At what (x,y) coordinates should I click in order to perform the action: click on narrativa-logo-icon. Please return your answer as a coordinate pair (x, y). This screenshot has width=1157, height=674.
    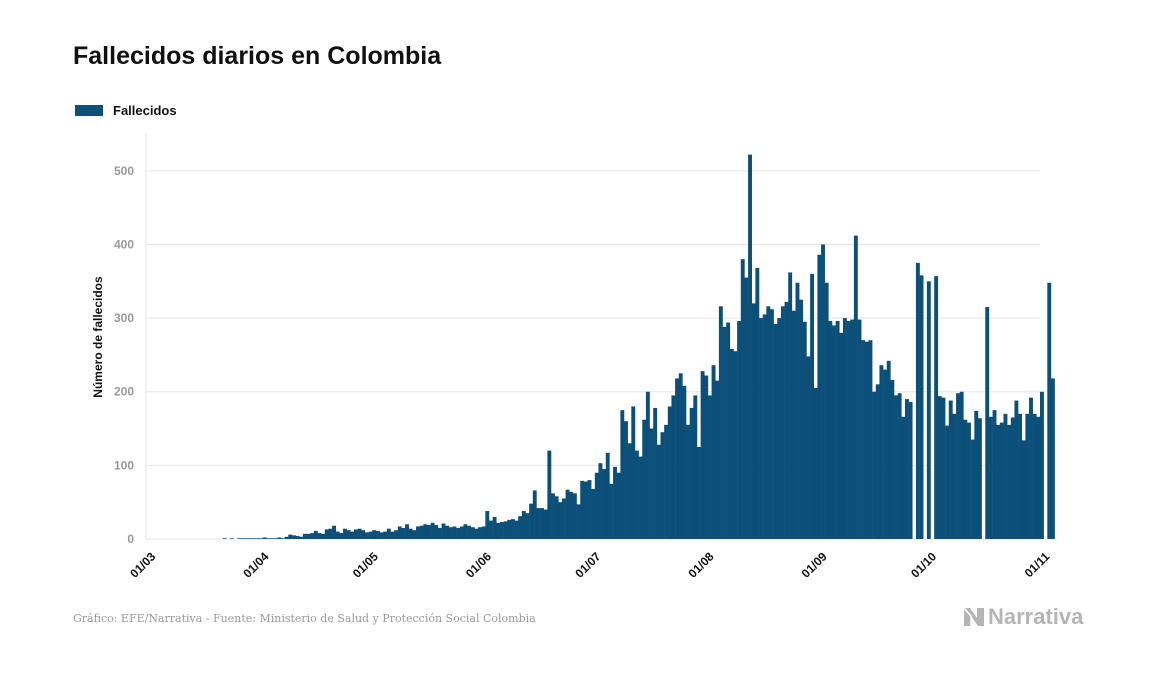
    Looking at the image, I should click on (973, 616).